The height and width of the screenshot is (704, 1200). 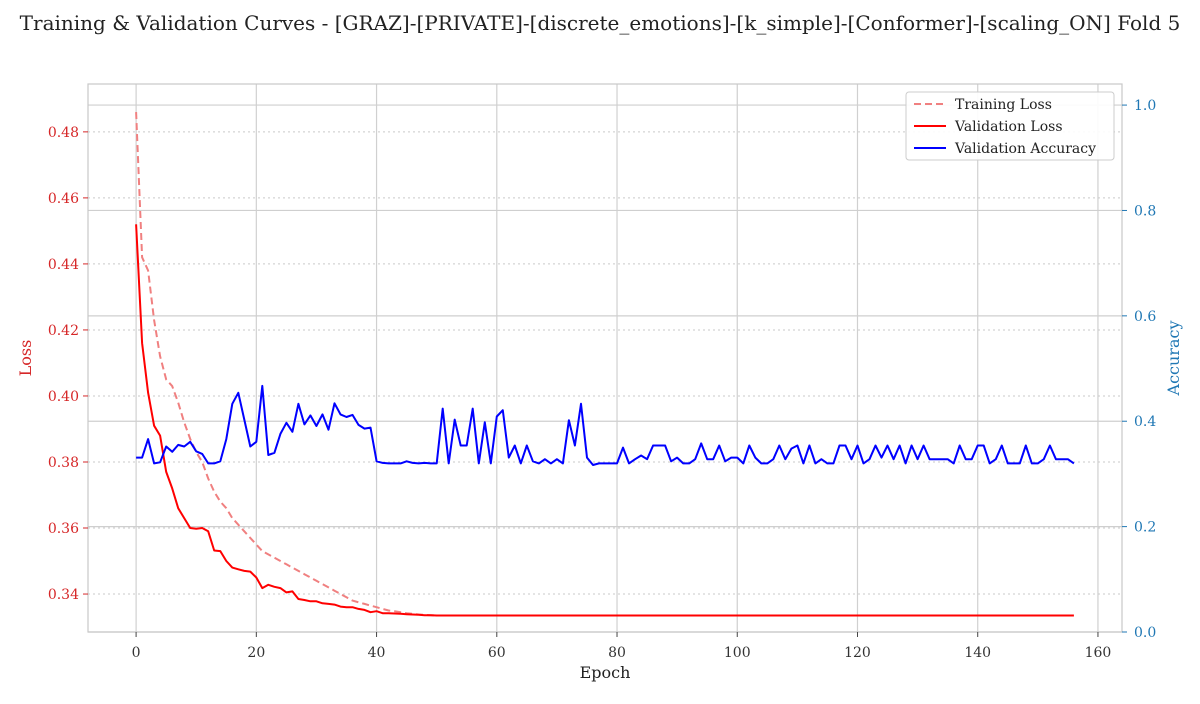 I want to click on legend-label: Training Loss, so click(x=1003, y=105).